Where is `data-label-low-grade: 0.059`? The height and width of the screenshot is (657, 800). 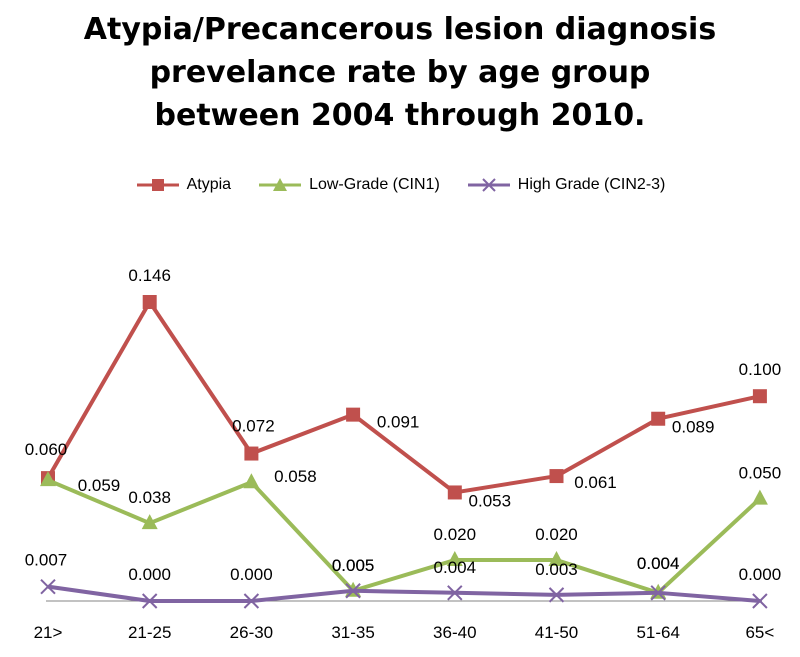 data-label-low-grade: 0.059 is located at coordinates (99, 485).